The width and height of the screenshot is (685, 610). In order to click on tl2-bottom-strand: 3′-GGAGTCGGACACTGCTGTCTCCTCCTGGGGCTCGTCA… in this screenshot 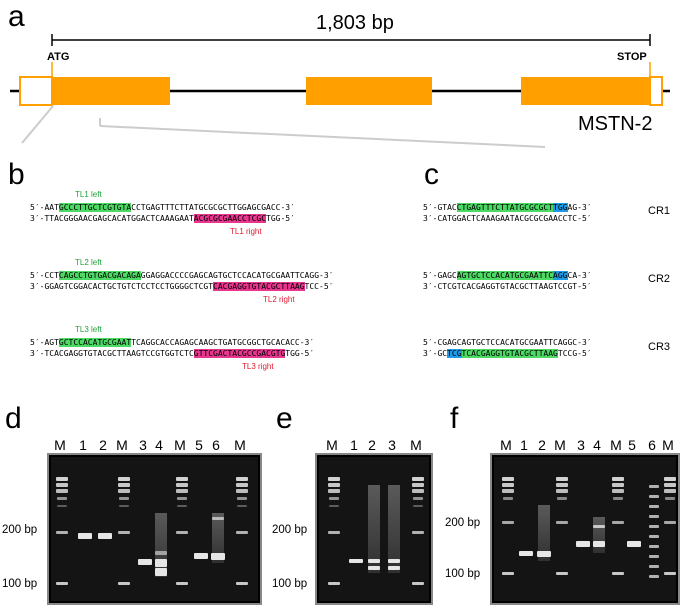, I will do `click(182, 286)`.